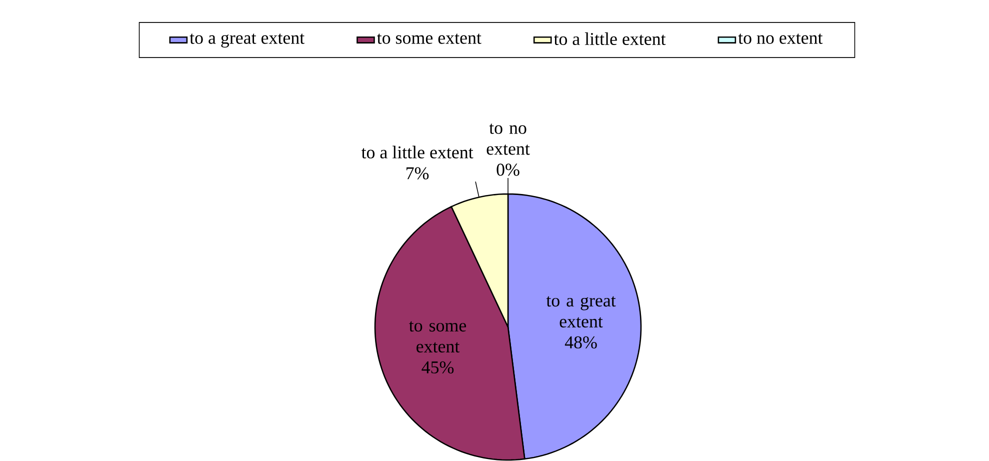 This screenshot has height=461, width=989. What do you see at coordinates (247, 41) in the screenshot?
I see `legend-label: to a great extent` at bounding box center [247, 41].